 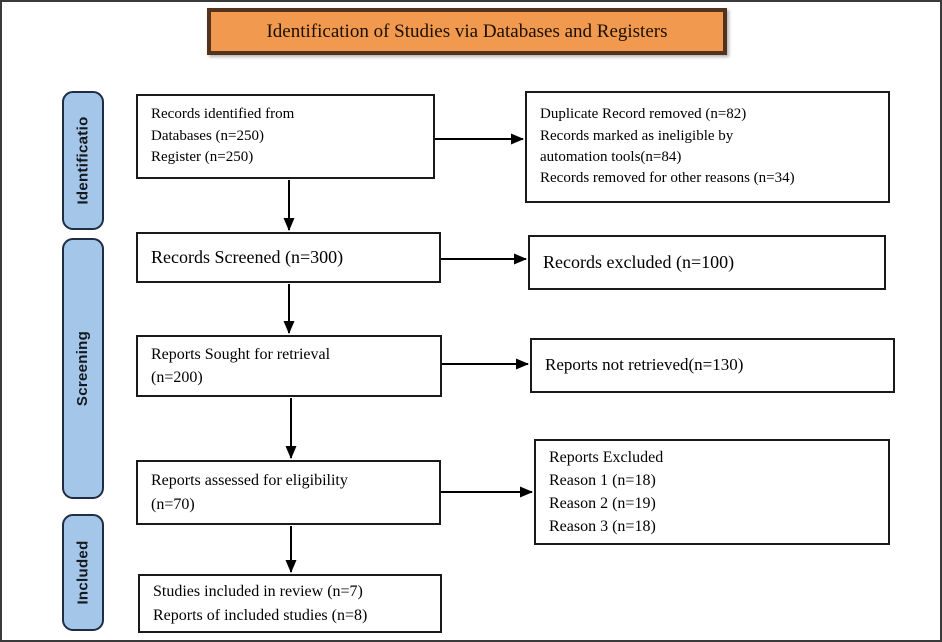 I want to click on stage-label-identification-text: Identificatio, so click(x=83, y=160).